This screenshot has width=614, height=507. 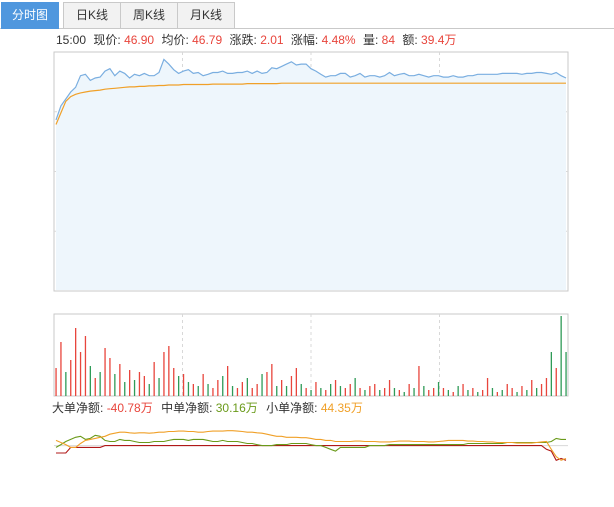 What do you see at coordinates (207, 40) in the screenshot?
I see `avg-value: 46.79` at bounding box center [207, 40].